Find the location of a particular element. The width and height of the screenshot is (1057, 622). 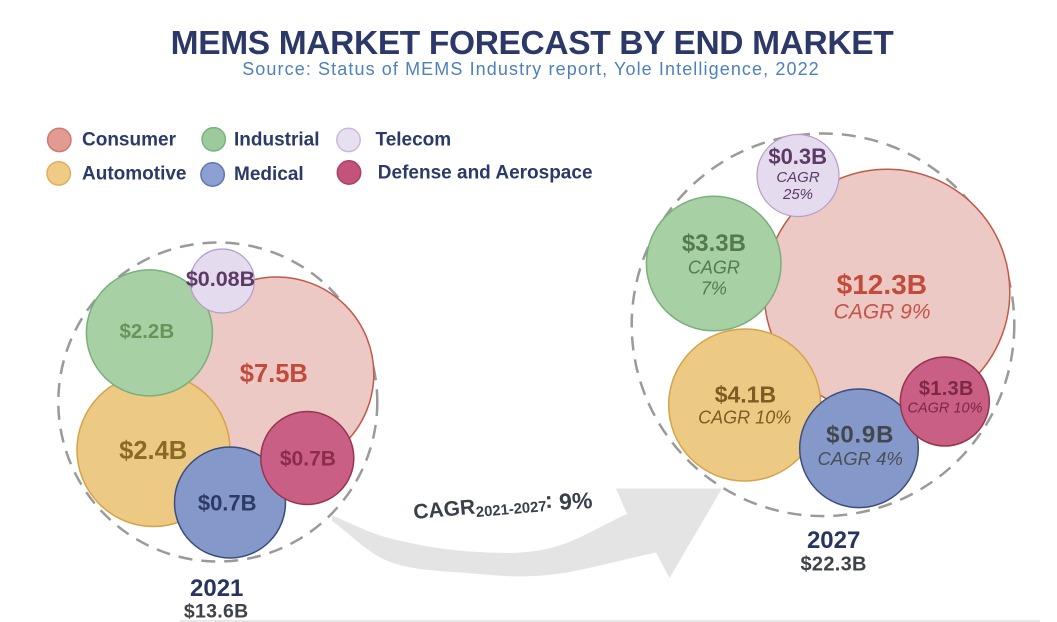

svg-text: $1.3B is located at coordinates (946, 389).